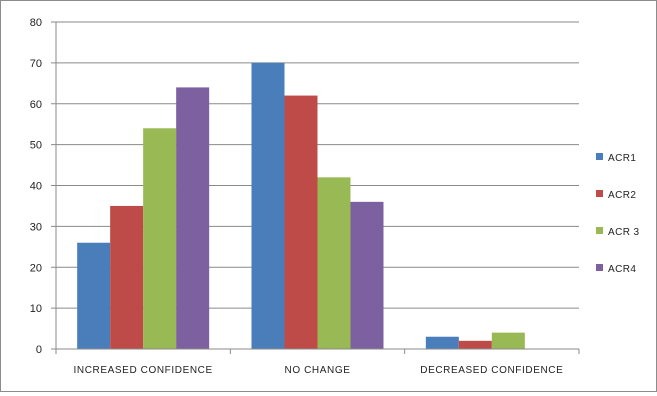 This screenshot has width=657, height=396. I want to click on legend-label: ACR4, so click(622, 269).